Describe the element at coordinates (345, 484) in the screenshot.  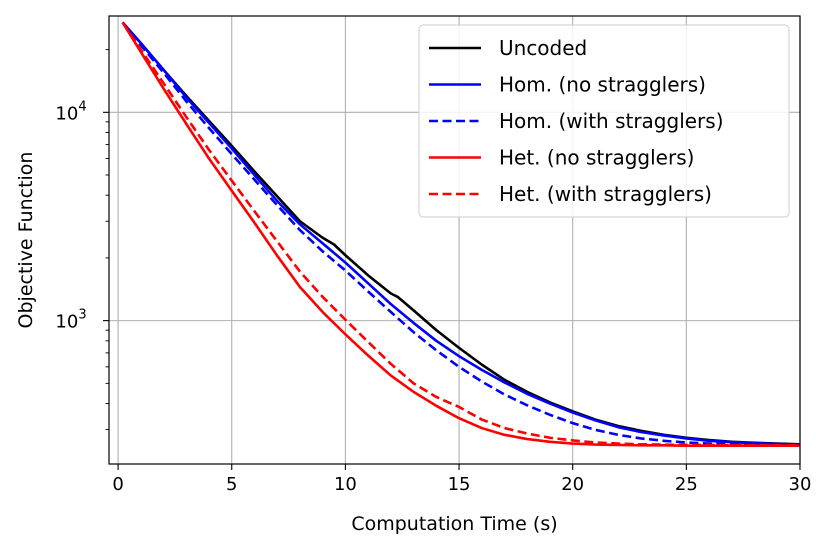
I see `x-tick-label: 10` at that location.